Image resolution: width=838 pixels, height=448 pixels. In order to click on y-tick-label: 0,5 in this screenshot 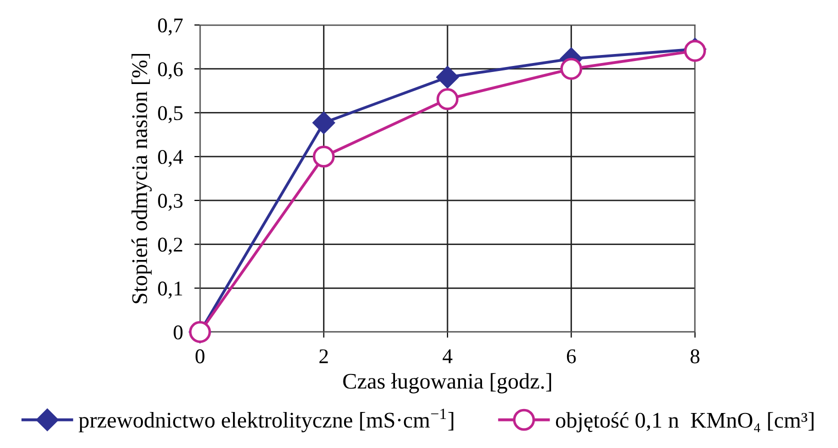, I will do `click(170, 115)`.